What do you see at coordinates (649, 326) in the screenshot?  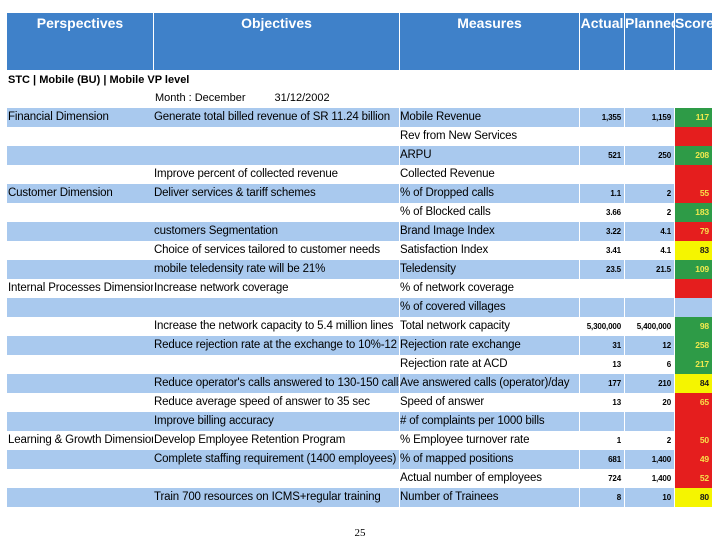 I see `planned-cell: 5,400,000` at bounding box center [649, 326].